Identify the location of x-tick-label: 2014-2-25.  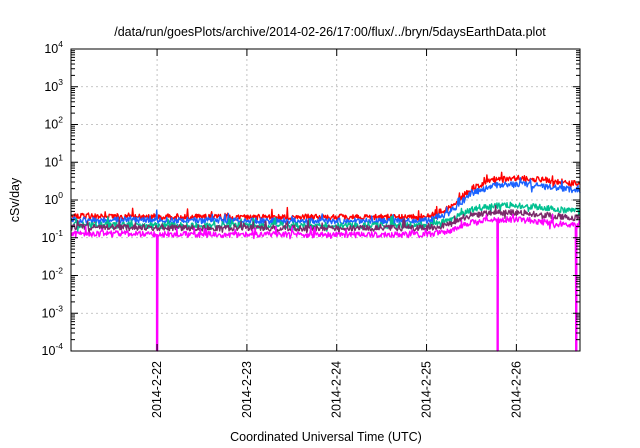
(427, 389).